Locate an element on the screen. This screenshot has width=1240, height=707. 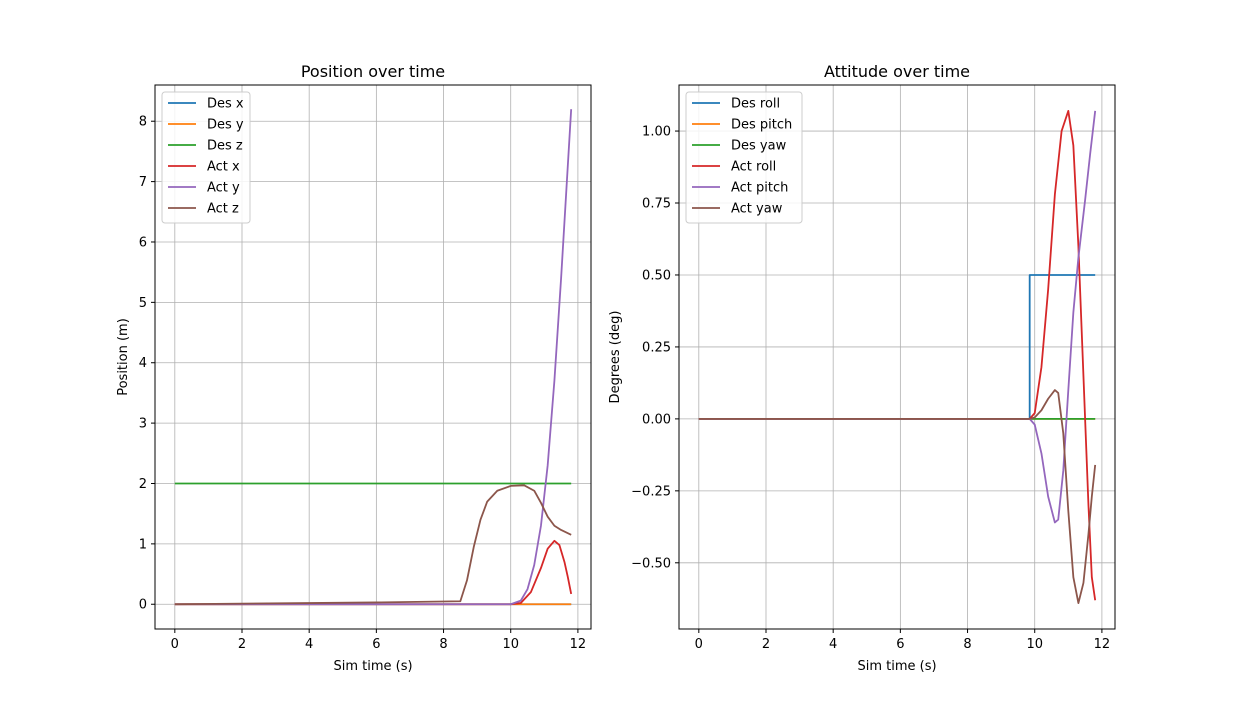
series-line-act-z is located at coordinates (373, 545).